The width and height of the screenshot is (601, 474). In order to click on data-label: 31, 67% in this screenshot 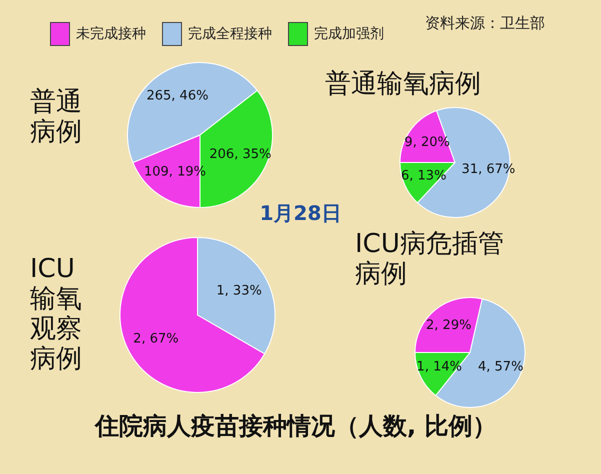, I will do `click(489, 169)`.